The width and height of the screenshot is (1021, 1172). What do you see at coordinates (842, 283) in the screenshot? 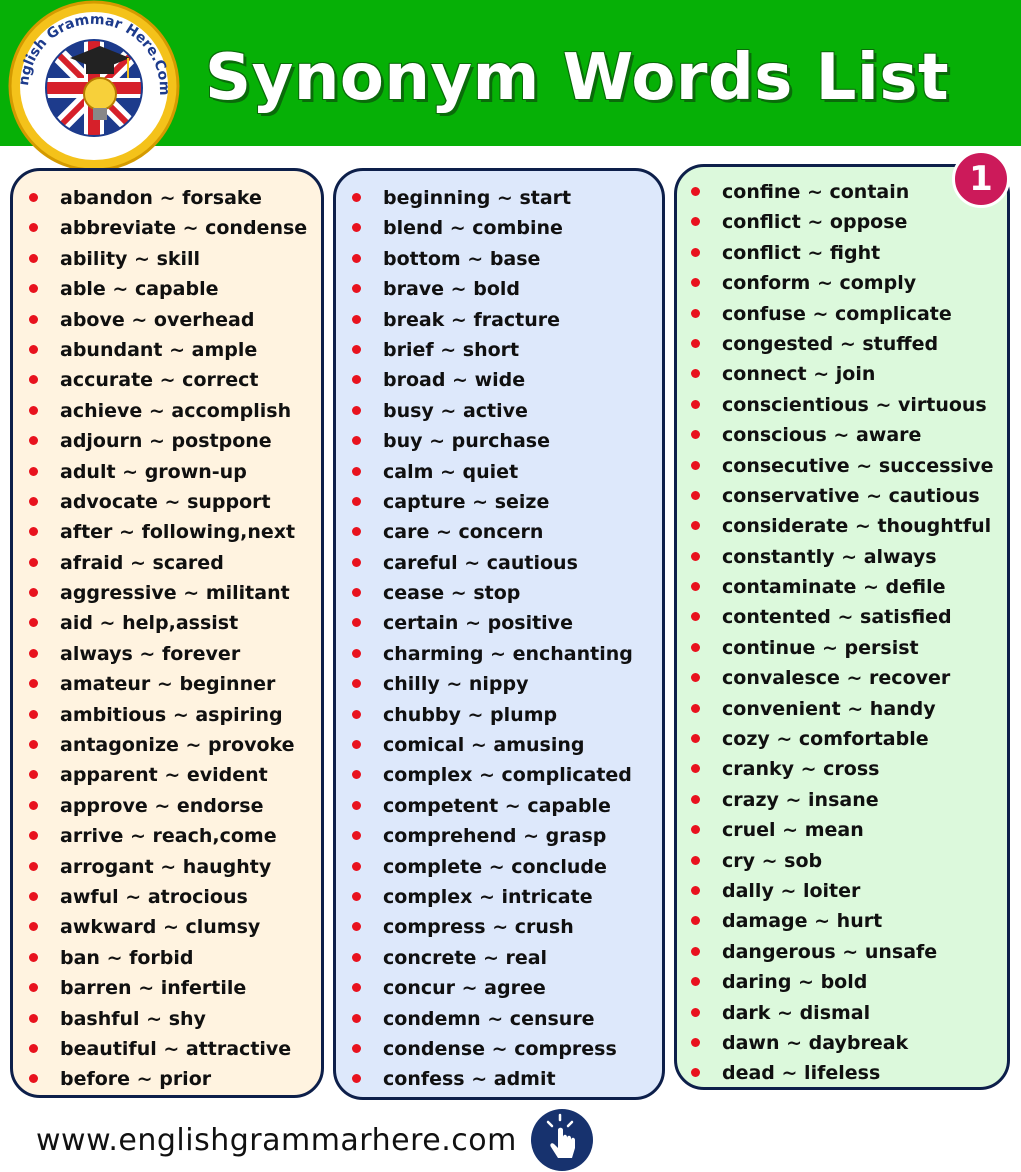
I see `list-item: conform ~ comply` at bounding box center [842, 283].